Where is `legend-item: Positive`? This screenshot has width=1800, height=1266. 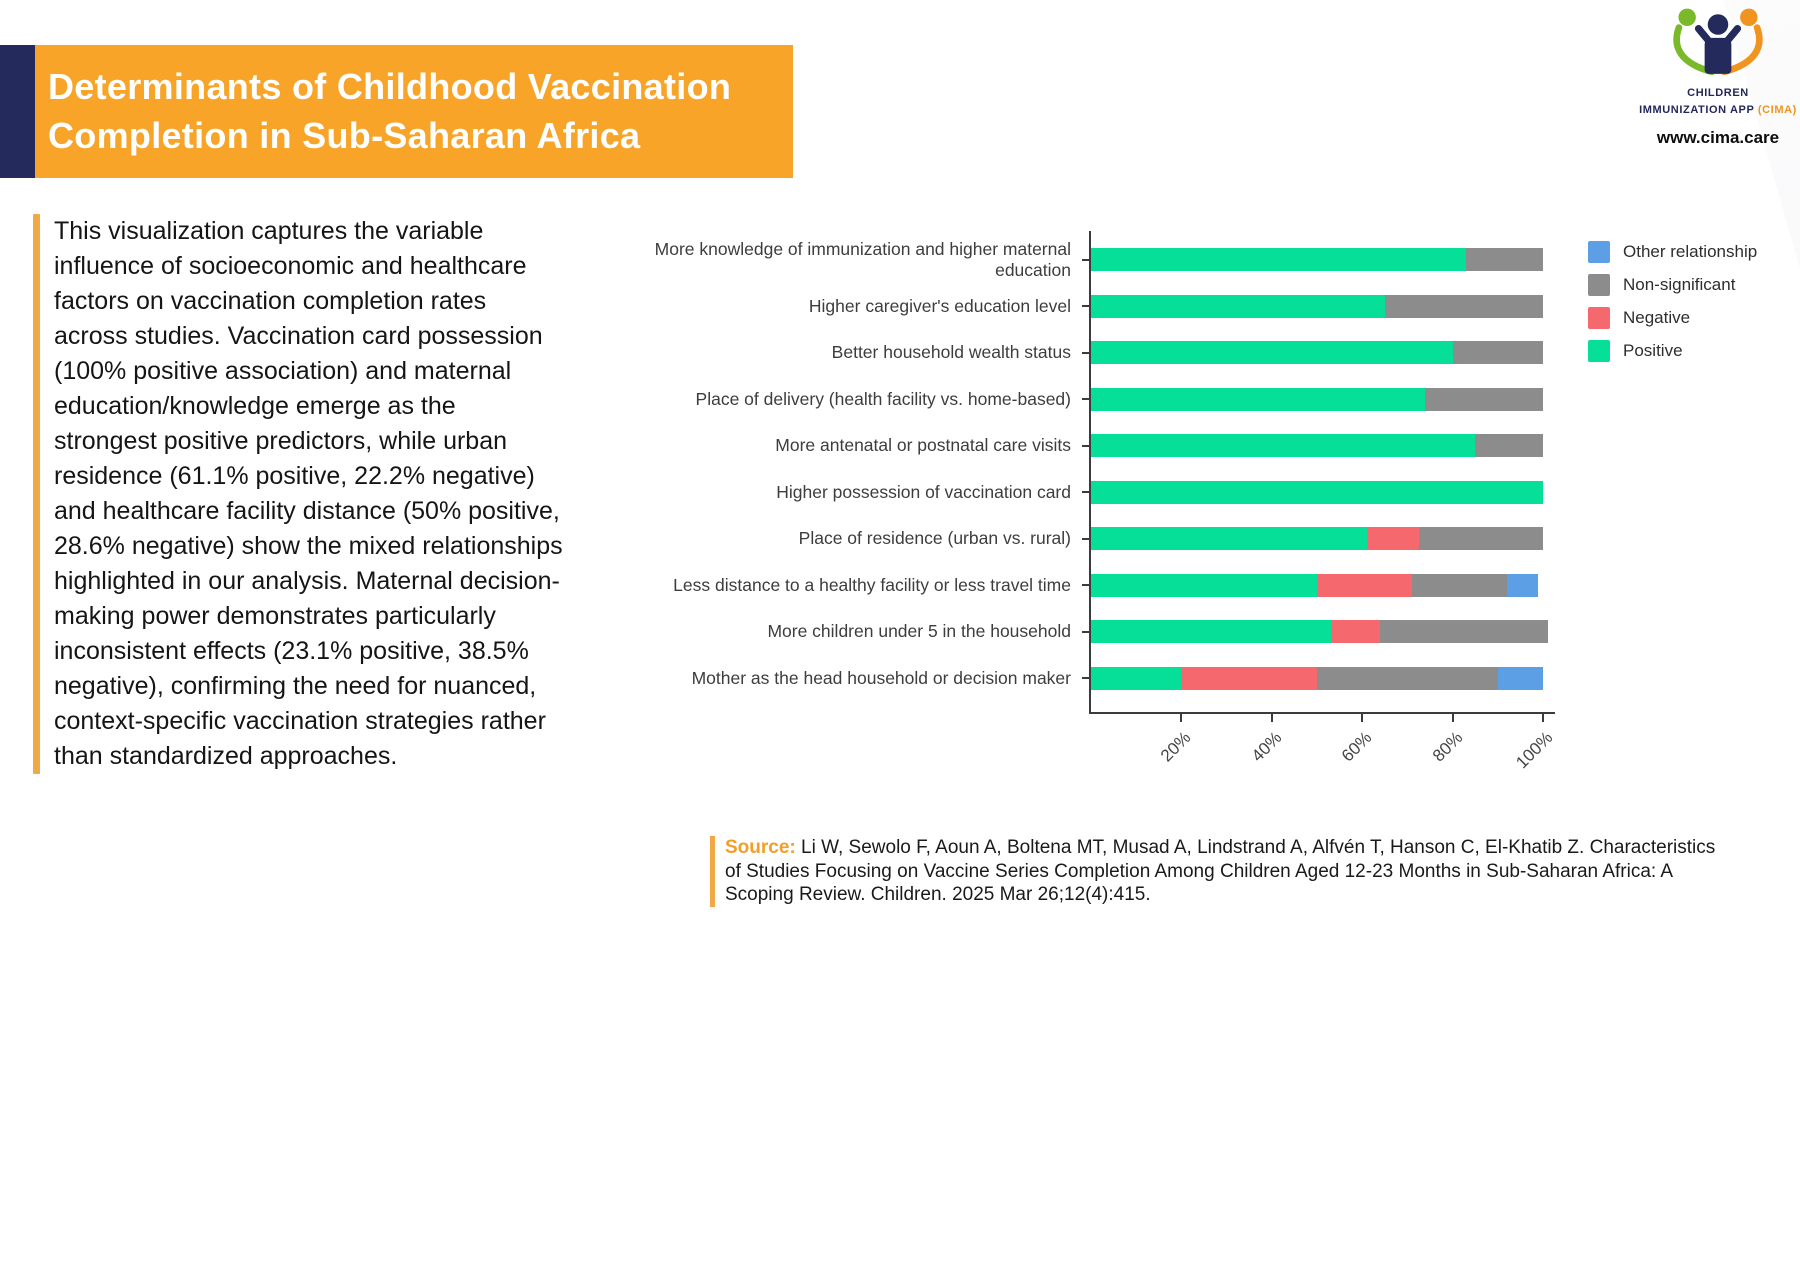
legend-item: Positive is located at coordinates (1672, 351).